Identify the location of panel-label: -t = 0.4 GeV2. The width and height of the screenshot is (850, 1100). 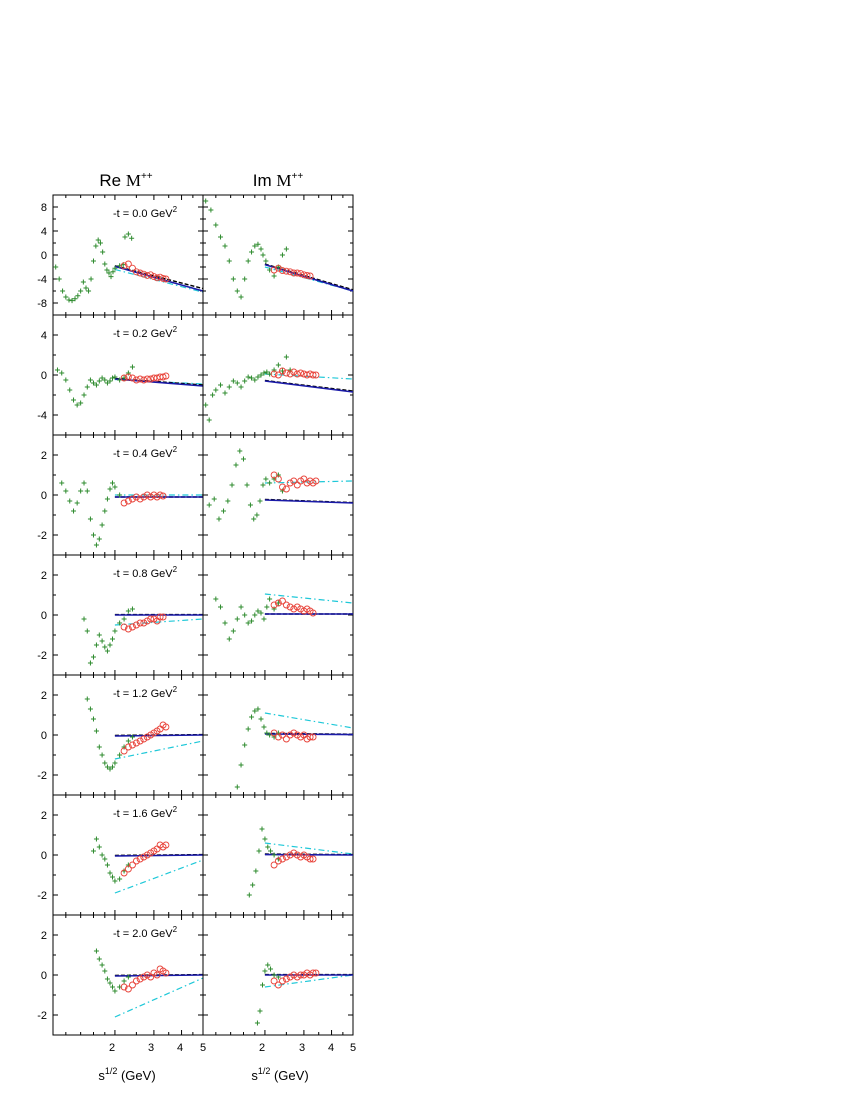
(145, 452).